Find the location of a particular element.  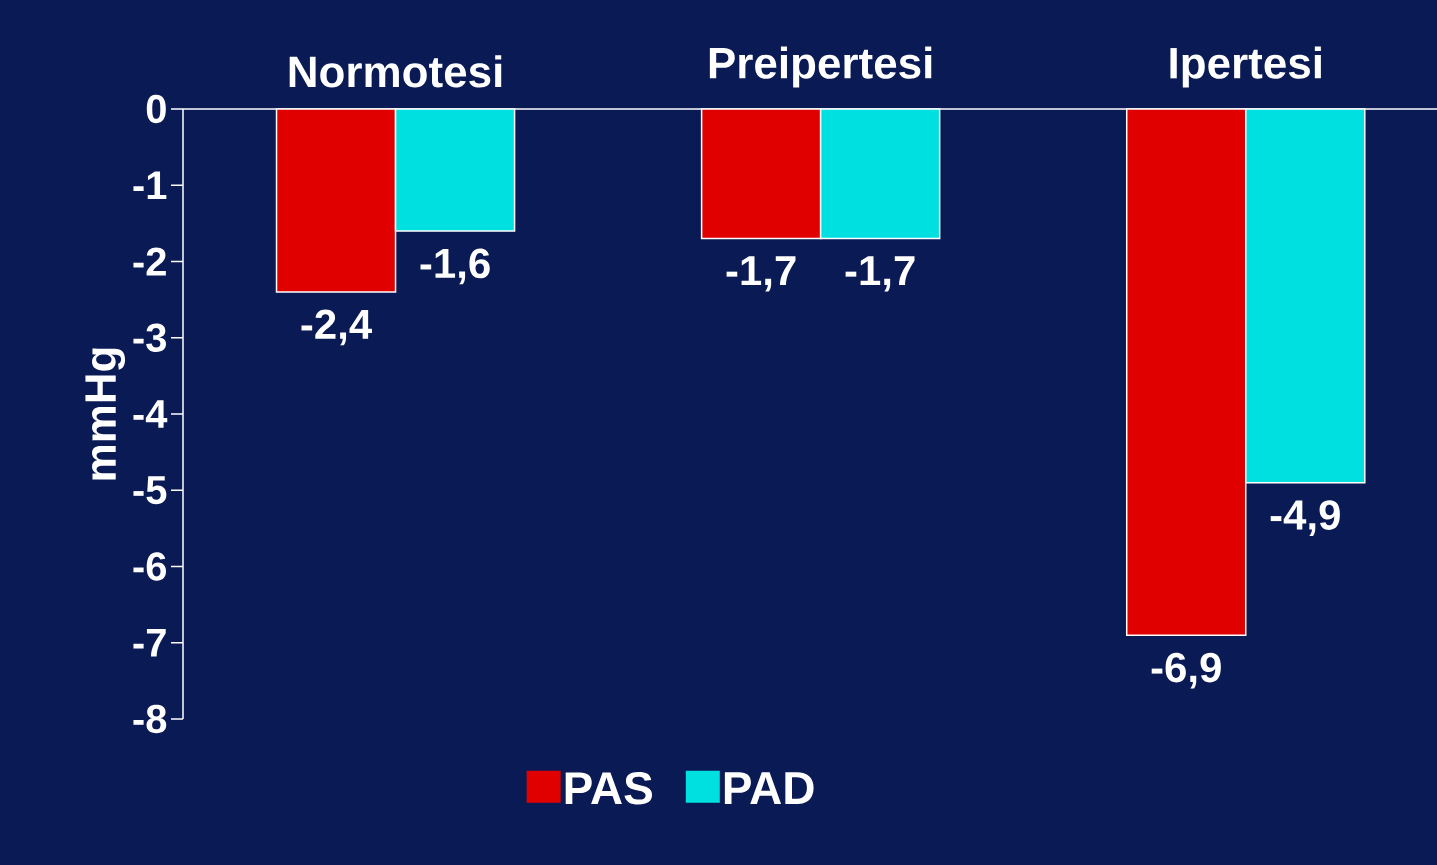

data-label: -2,4 is located at coordinates (336, 327).